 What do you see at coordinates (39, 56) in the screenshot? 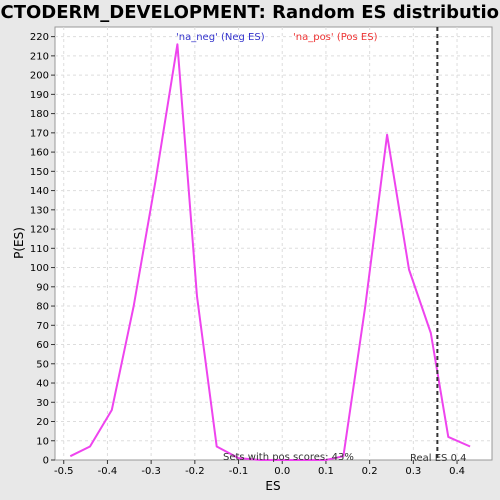
I see `y-tick-label: 210` at bounding box center [39, 56].